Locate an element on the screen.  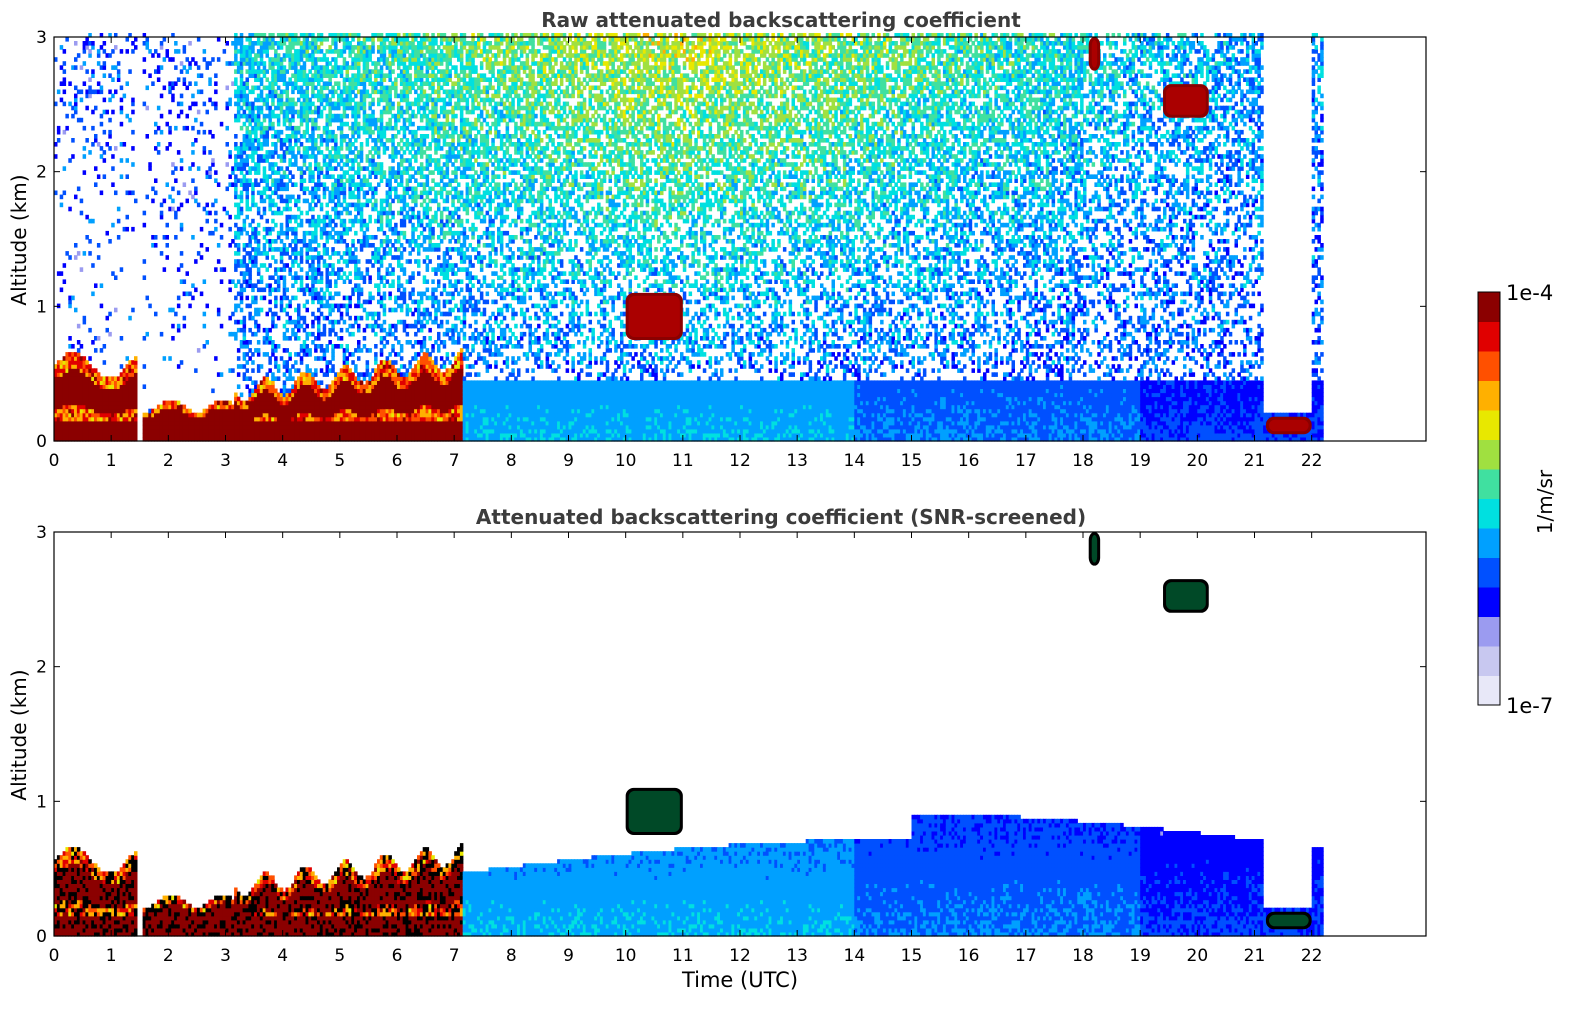
colorbar-gradient is located at coordinates (1489, 499).